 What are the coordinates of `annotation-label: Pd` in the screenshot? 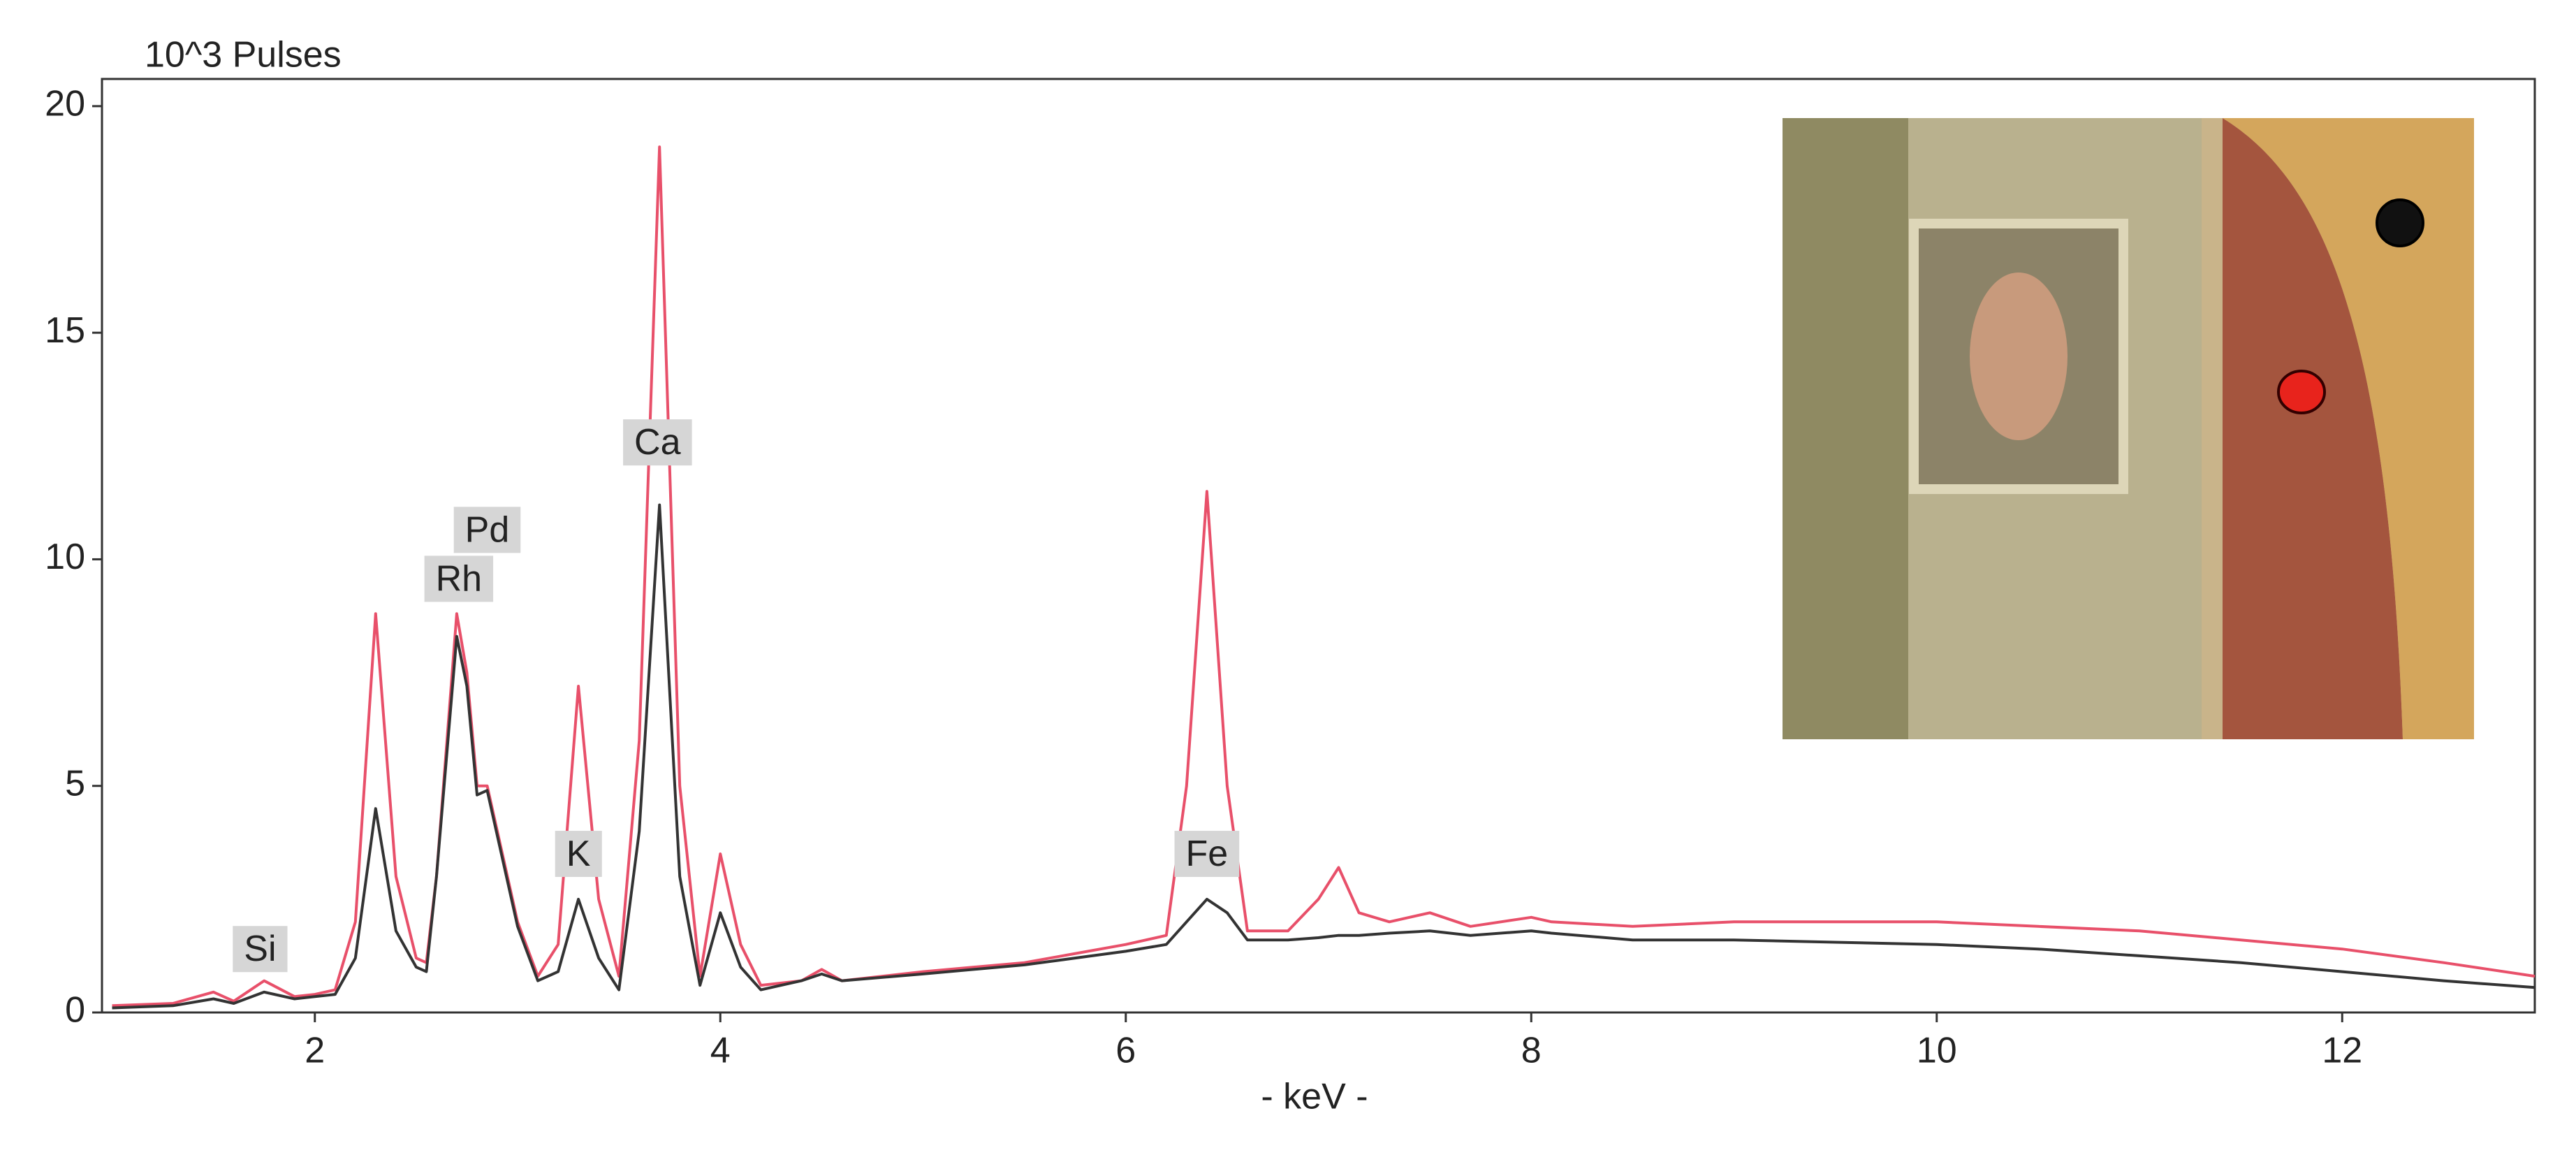 It's located at (487, 529).